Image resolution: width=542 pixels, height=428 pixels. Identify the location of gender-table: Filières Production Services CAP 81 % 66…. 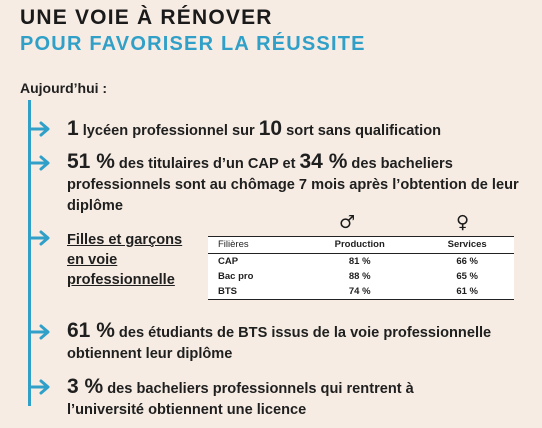
(361, 268).